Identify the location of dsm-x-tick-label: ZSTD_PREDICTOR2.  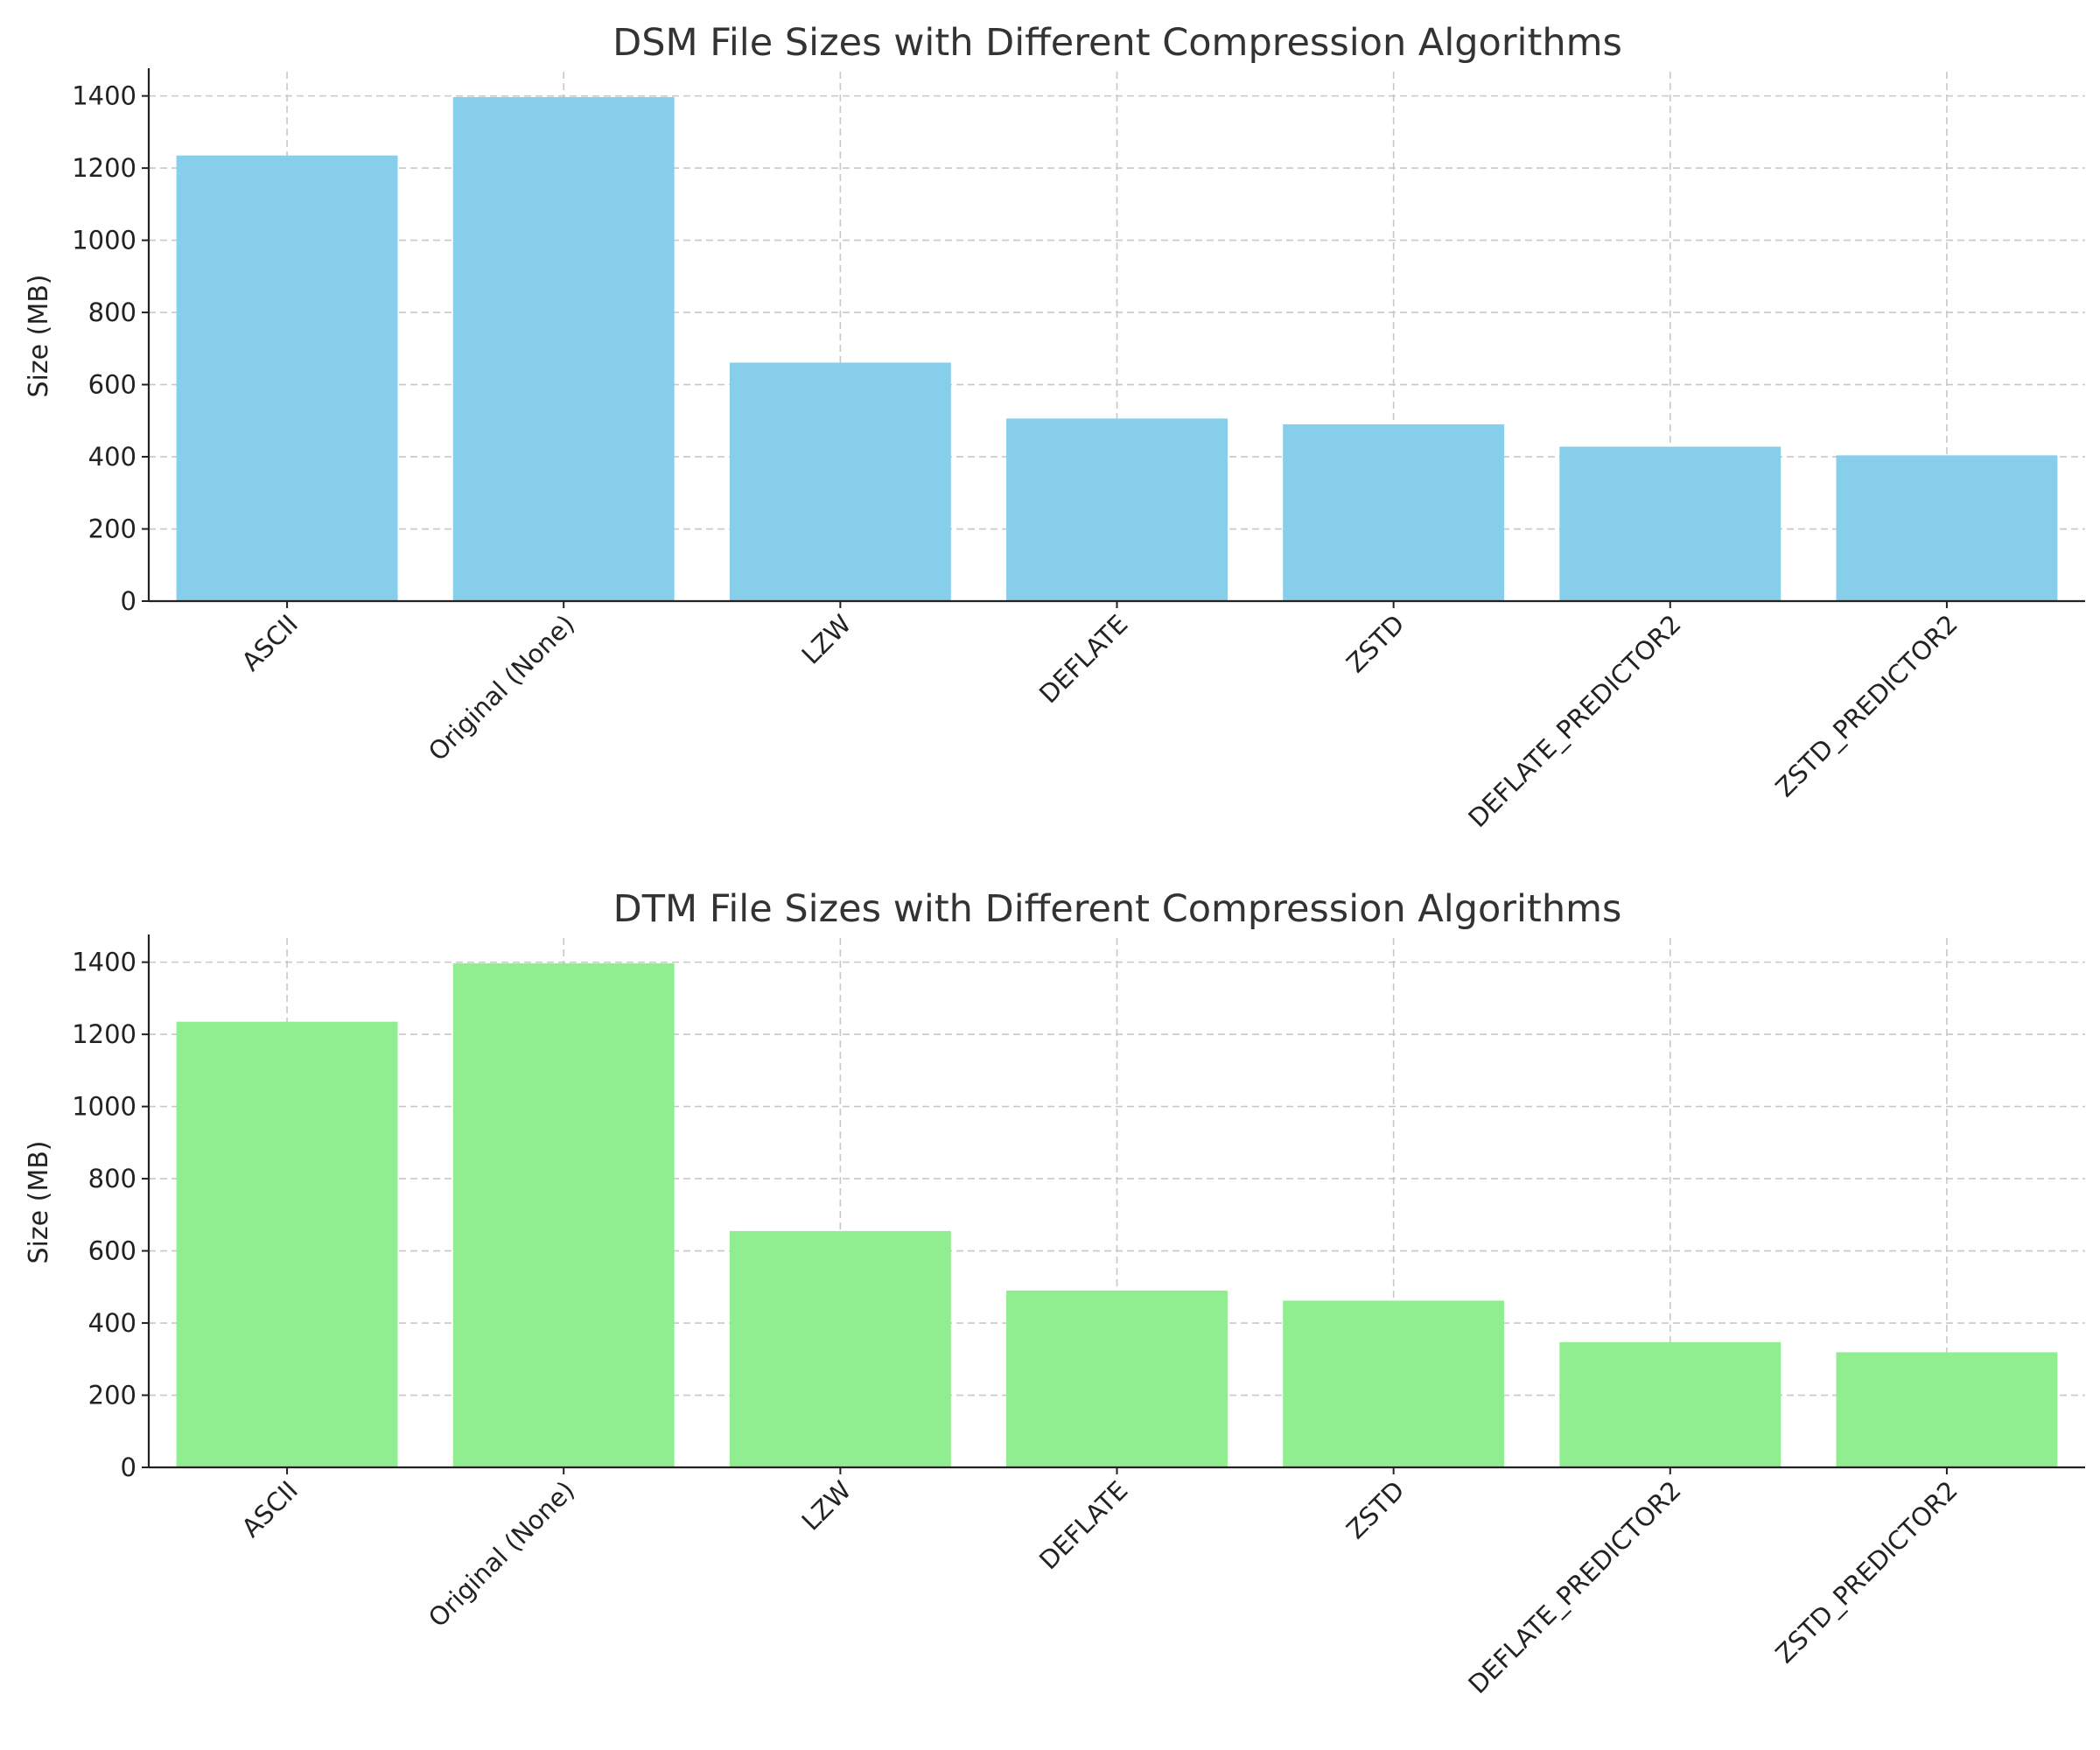
(1867, 705).